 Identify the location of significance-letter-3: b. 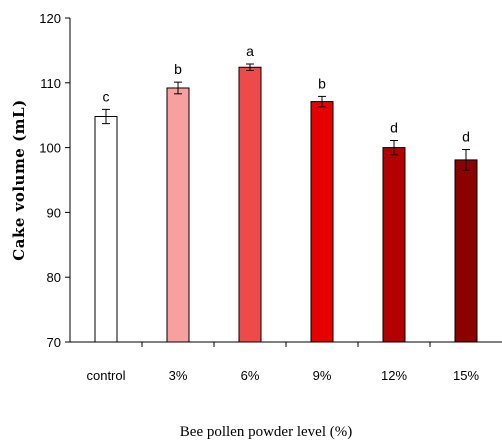
(322, 83).